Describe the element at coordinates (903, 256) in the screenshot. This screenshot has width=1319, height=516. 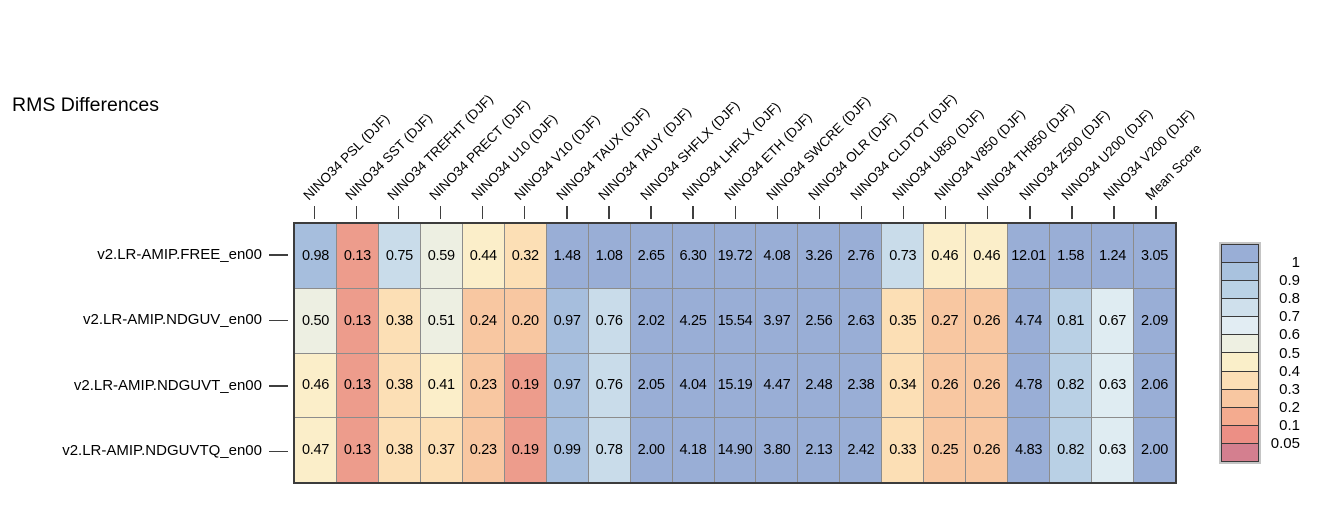
I see `heatmap-cell: 0.73` at that location.